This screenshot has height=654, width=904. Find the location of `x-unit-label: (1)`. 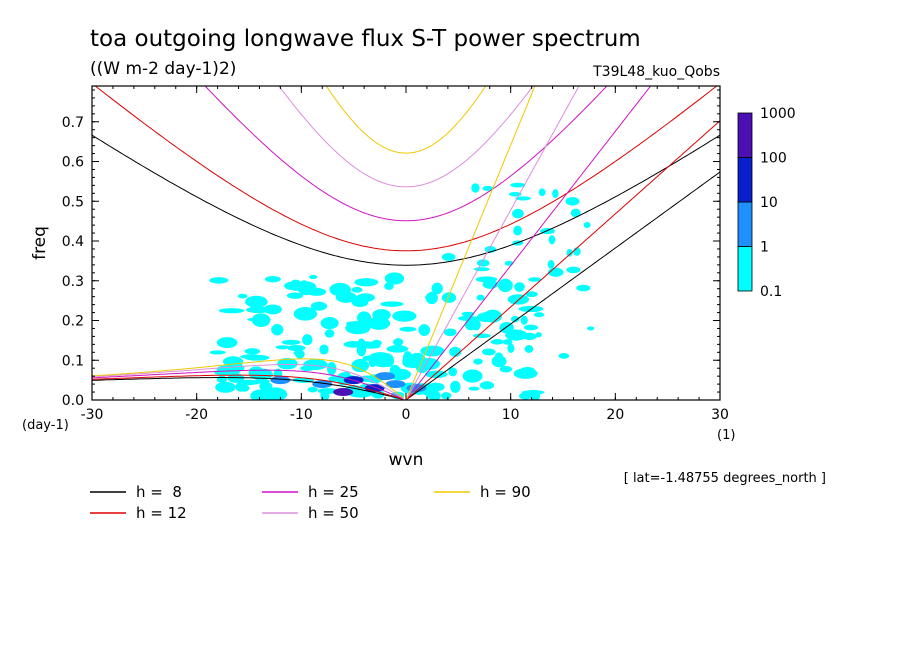

x-unit-label: (1) is located at coordinates (726, 435).